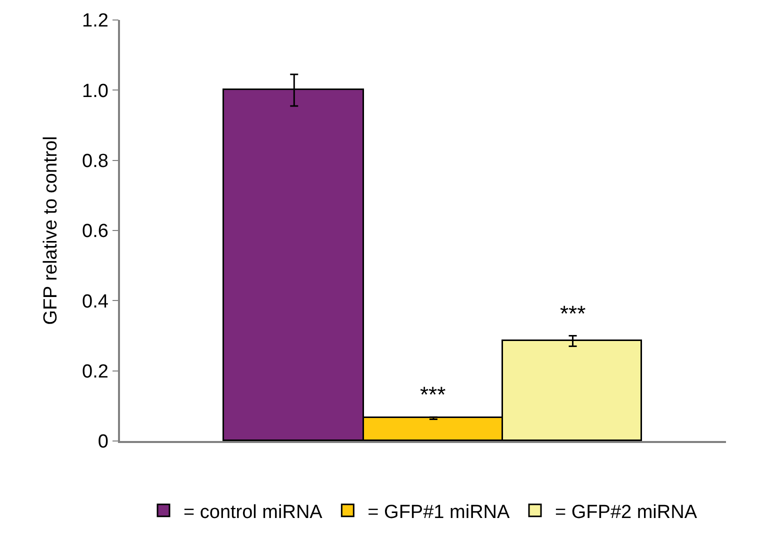 Image resolution: width=771 pixels, height=541 pixels. I want to click on y-tick-label: 1.0, so click(95, 91).